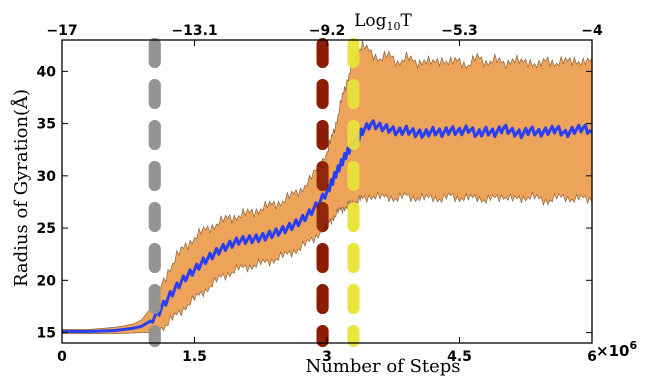  I want to click on y-tick-label: 35, so click(46, 125).